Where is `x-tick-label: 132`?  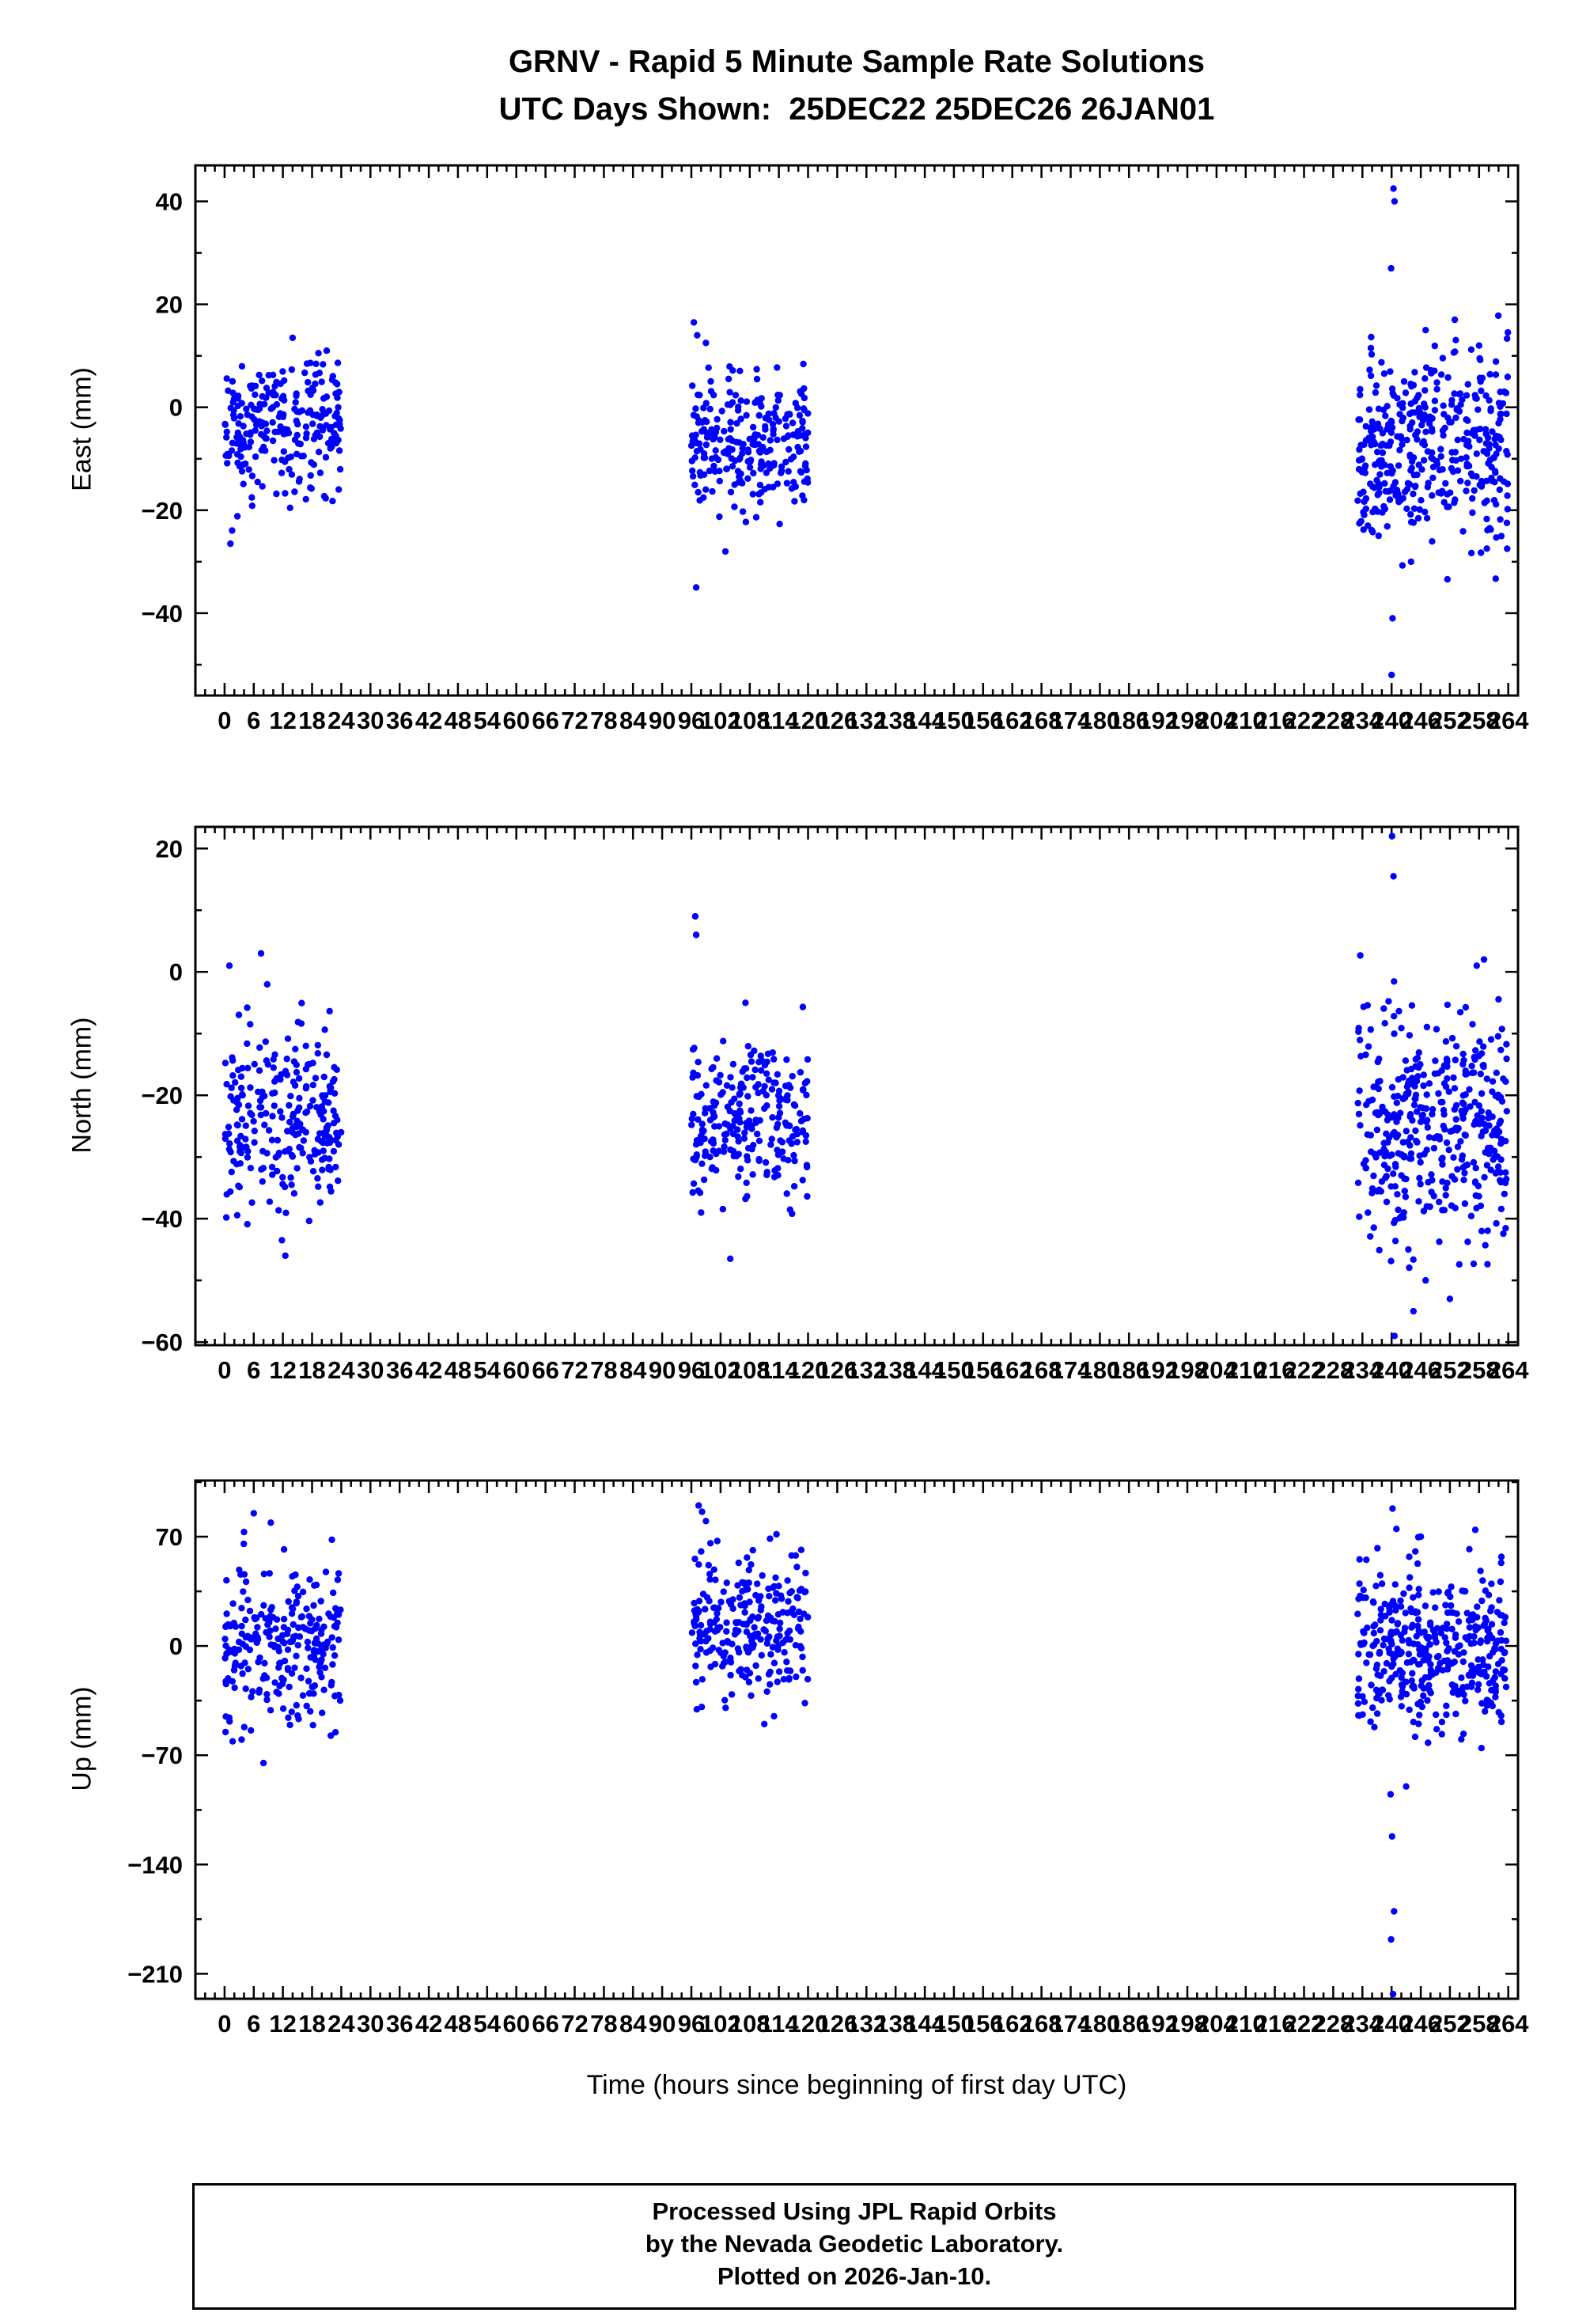
x-tick-label: 132 is located at coordinates (866, 720).